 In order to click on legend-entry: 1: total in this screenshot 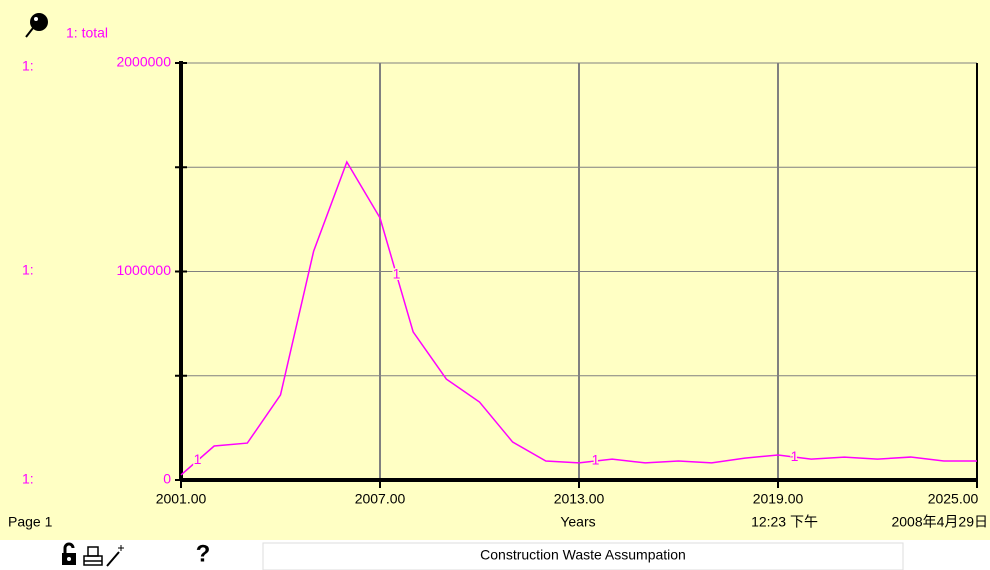, I will do `click(87, 33)`.